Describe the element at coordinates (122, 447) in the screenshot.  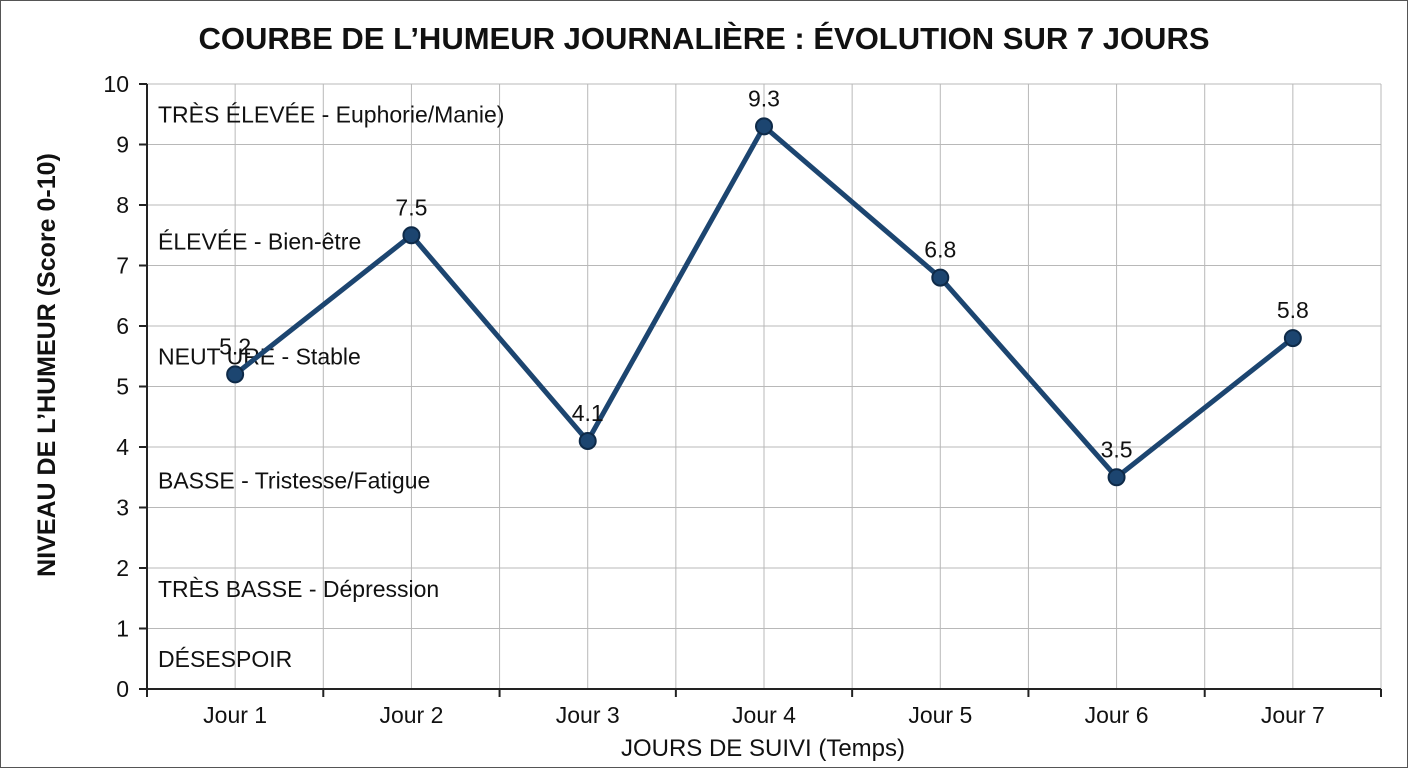
I see `y-tick-label: 4` at that location.